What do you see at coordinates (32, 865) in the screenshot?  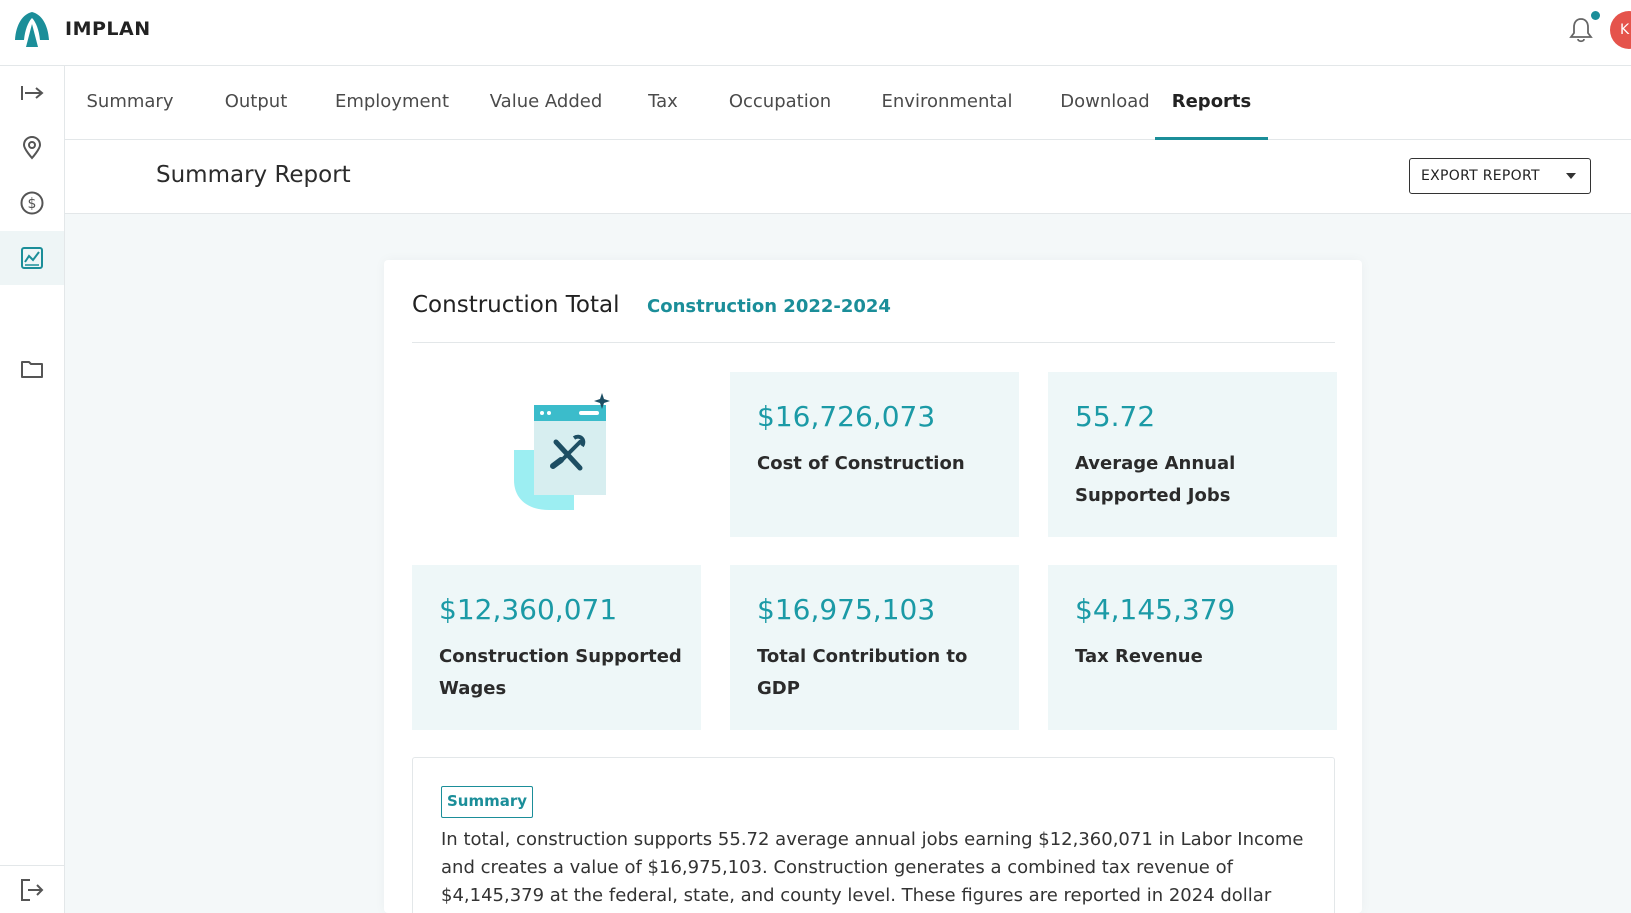 I see `rail-divider` at bounding box center [32, 865].